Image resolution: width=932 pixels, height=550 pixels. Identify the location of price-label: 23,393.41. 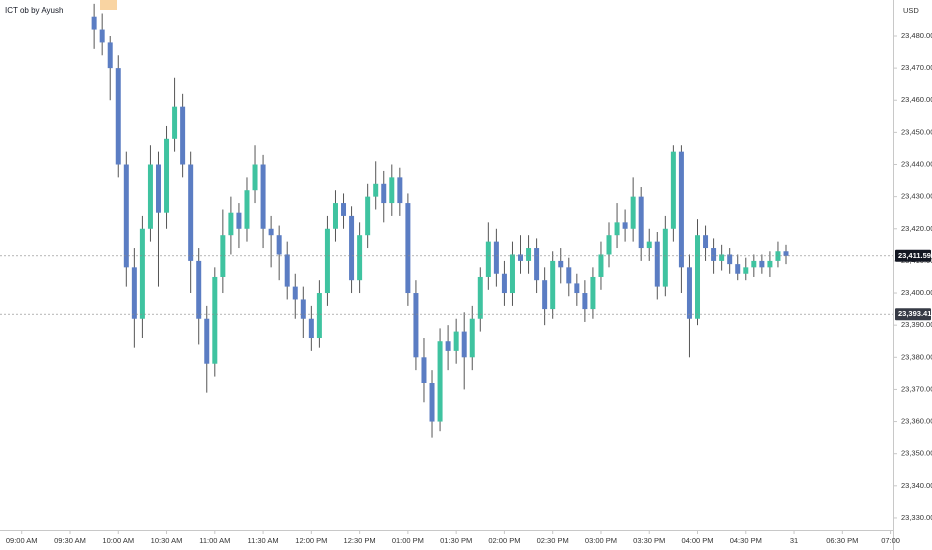
(914, 313).